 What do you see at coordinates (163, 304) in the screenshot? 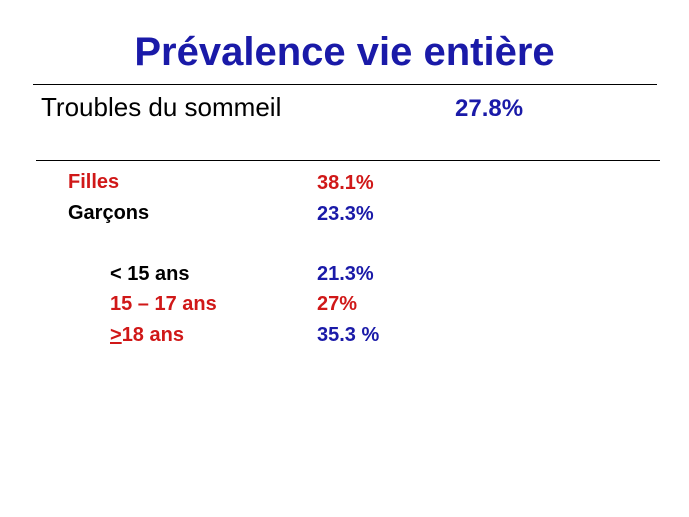
I see `age-15-17-label: 15 – 17 ans` at bounding box center [163, 304].